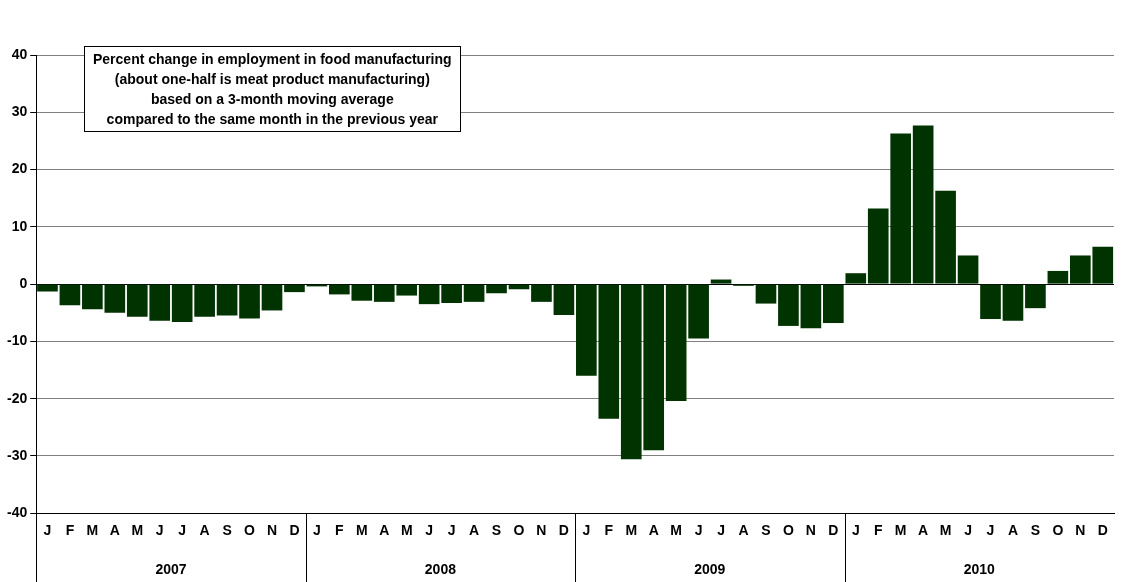 The image size is (1122, 582). What do you see at coordinates (19, 225) in the screenshot?
I see `y-tick-label: 10` at bounding box center [19, 225].